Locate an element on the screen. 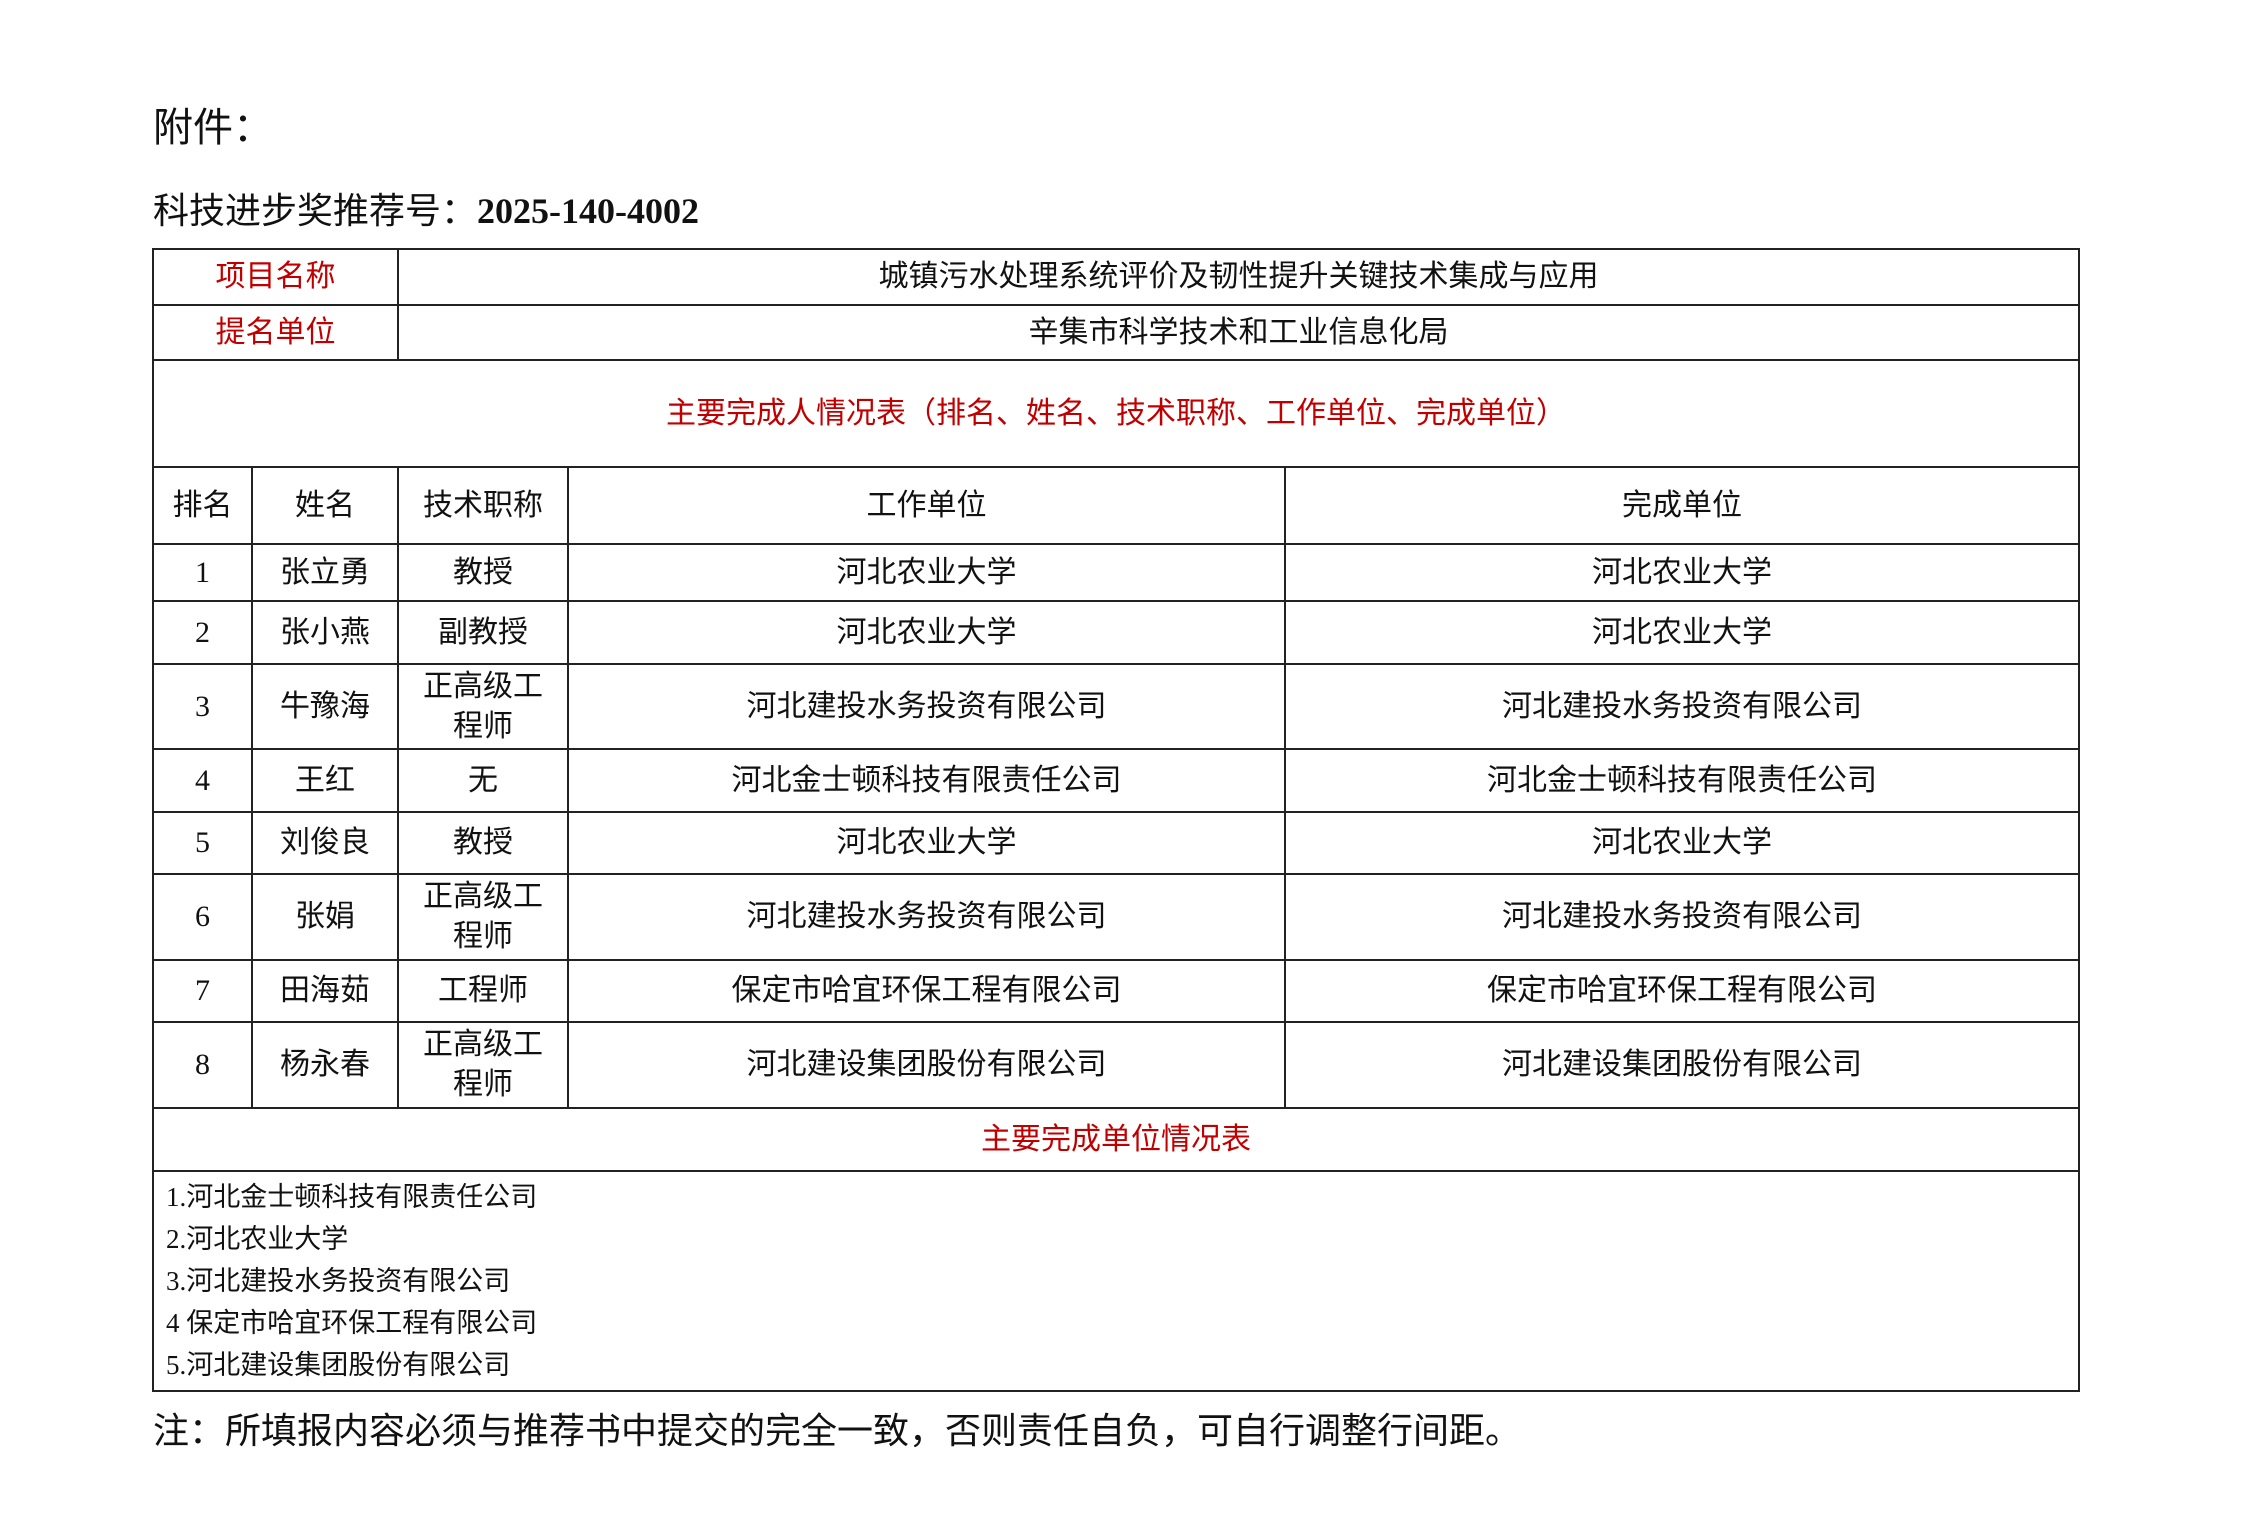 The image size is (2245, 1523). rank-cell: 8 is located at coordinates (202, 1065).